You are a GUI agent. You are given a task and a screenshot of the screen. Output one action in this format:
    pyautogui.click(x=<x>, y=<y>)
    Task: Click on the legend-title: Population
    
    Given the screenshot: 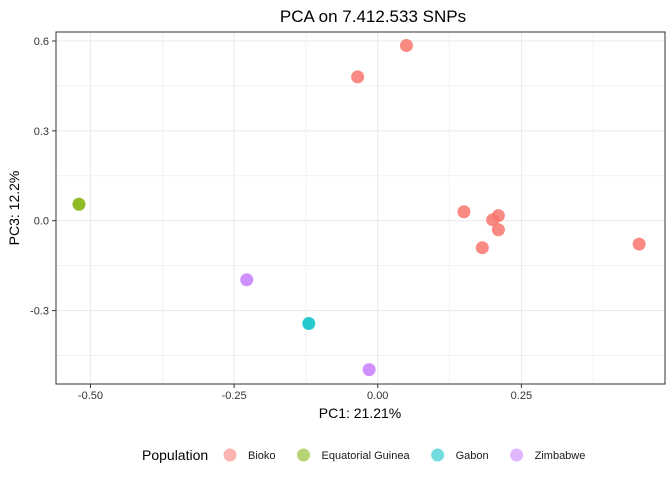 What is the action you would take?
    pyautogui.click(x=175, y=455)
    